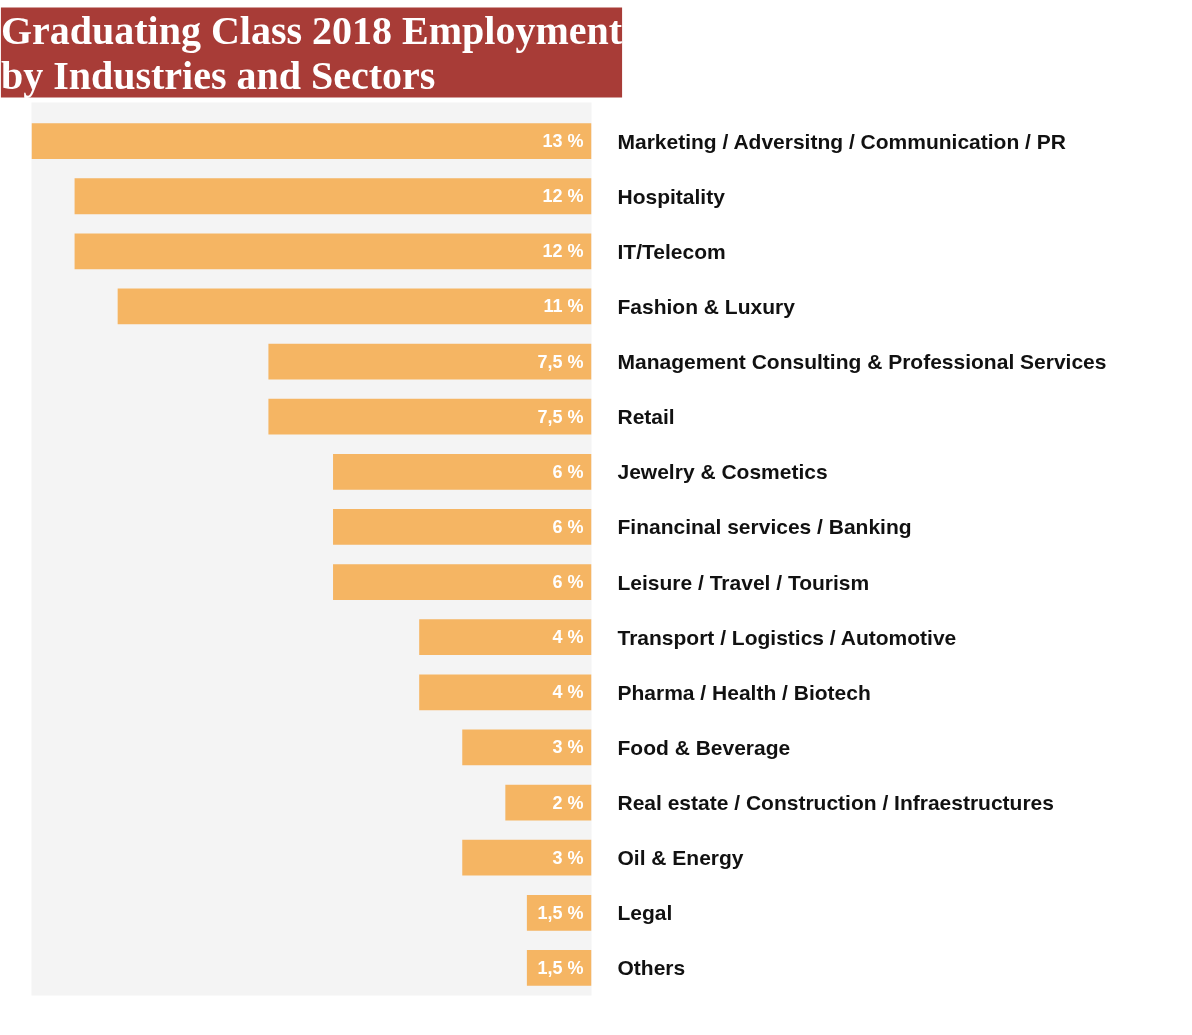 The width and height of the screenshot is (1192, 1035). What do you see at coordinates (744, 692) in the screenshot?
I see `y-tick-label: Pharma / Health / Biotech` at bounding box center [744, 692].